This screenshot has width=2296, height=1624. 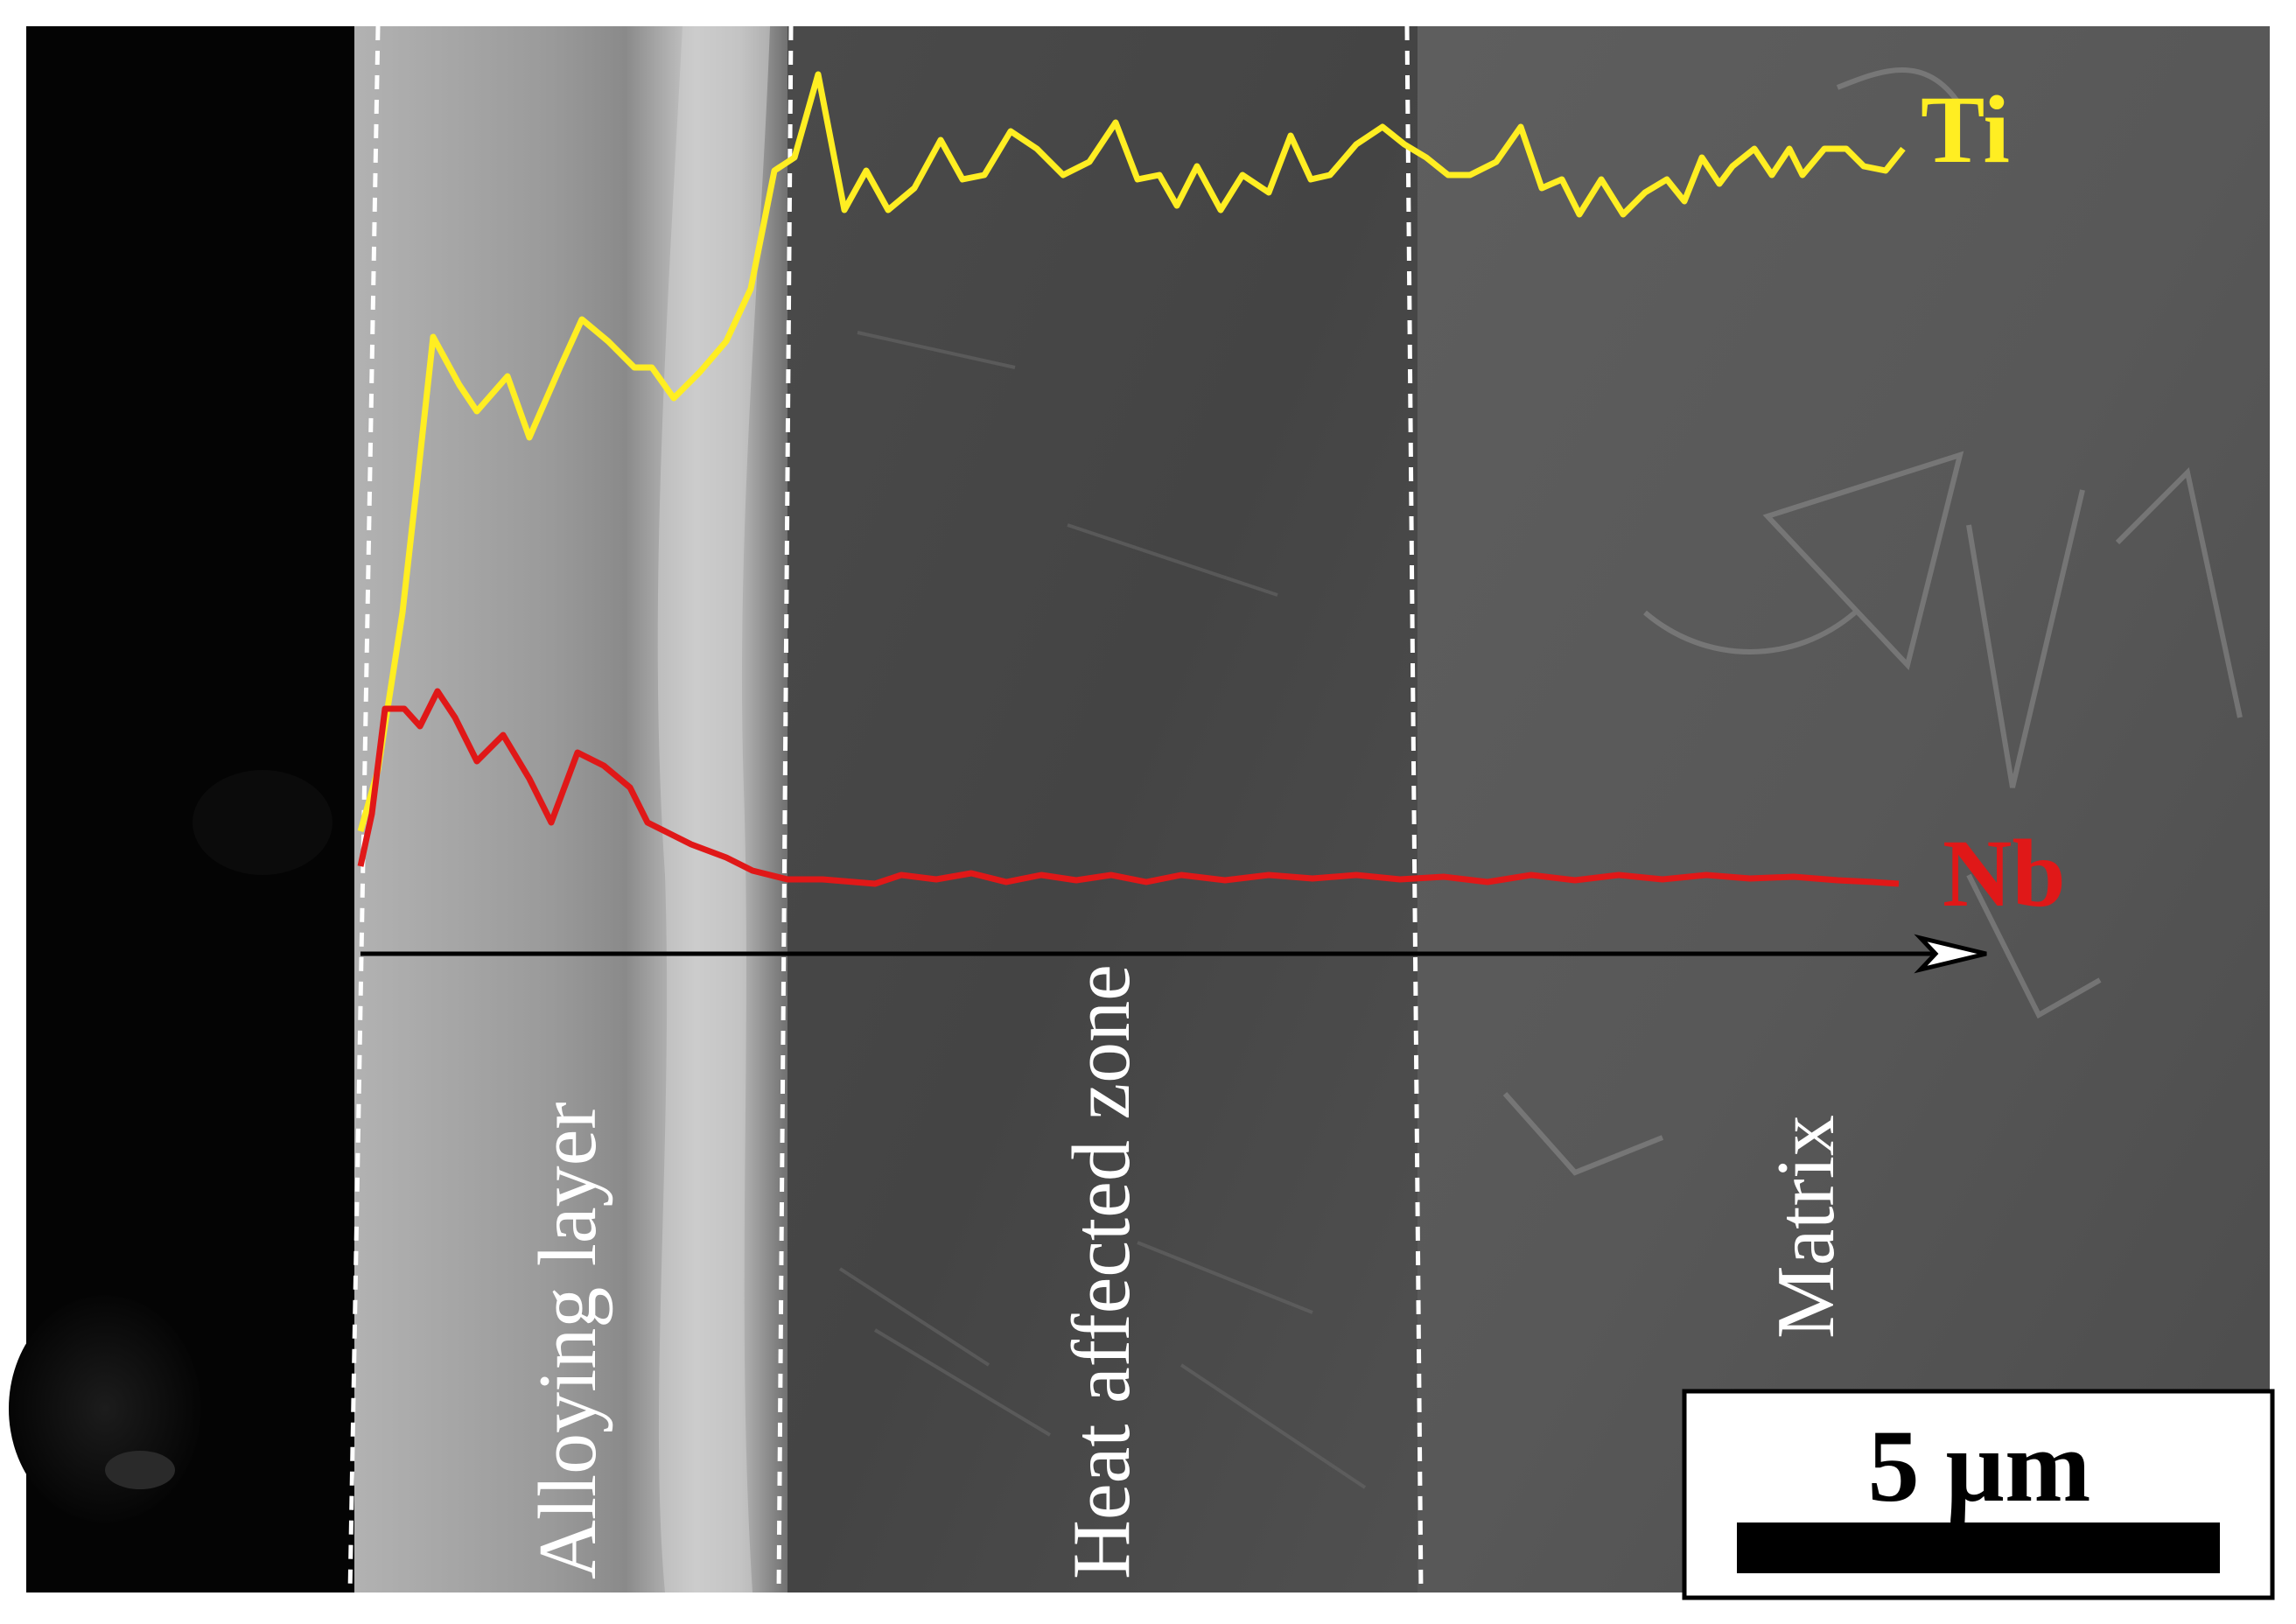 What do you see at coordinates (1806, 1227) in the screenshot?
I see `zone-label-matrix: Matrix` at bounding box center [1806, 1227].